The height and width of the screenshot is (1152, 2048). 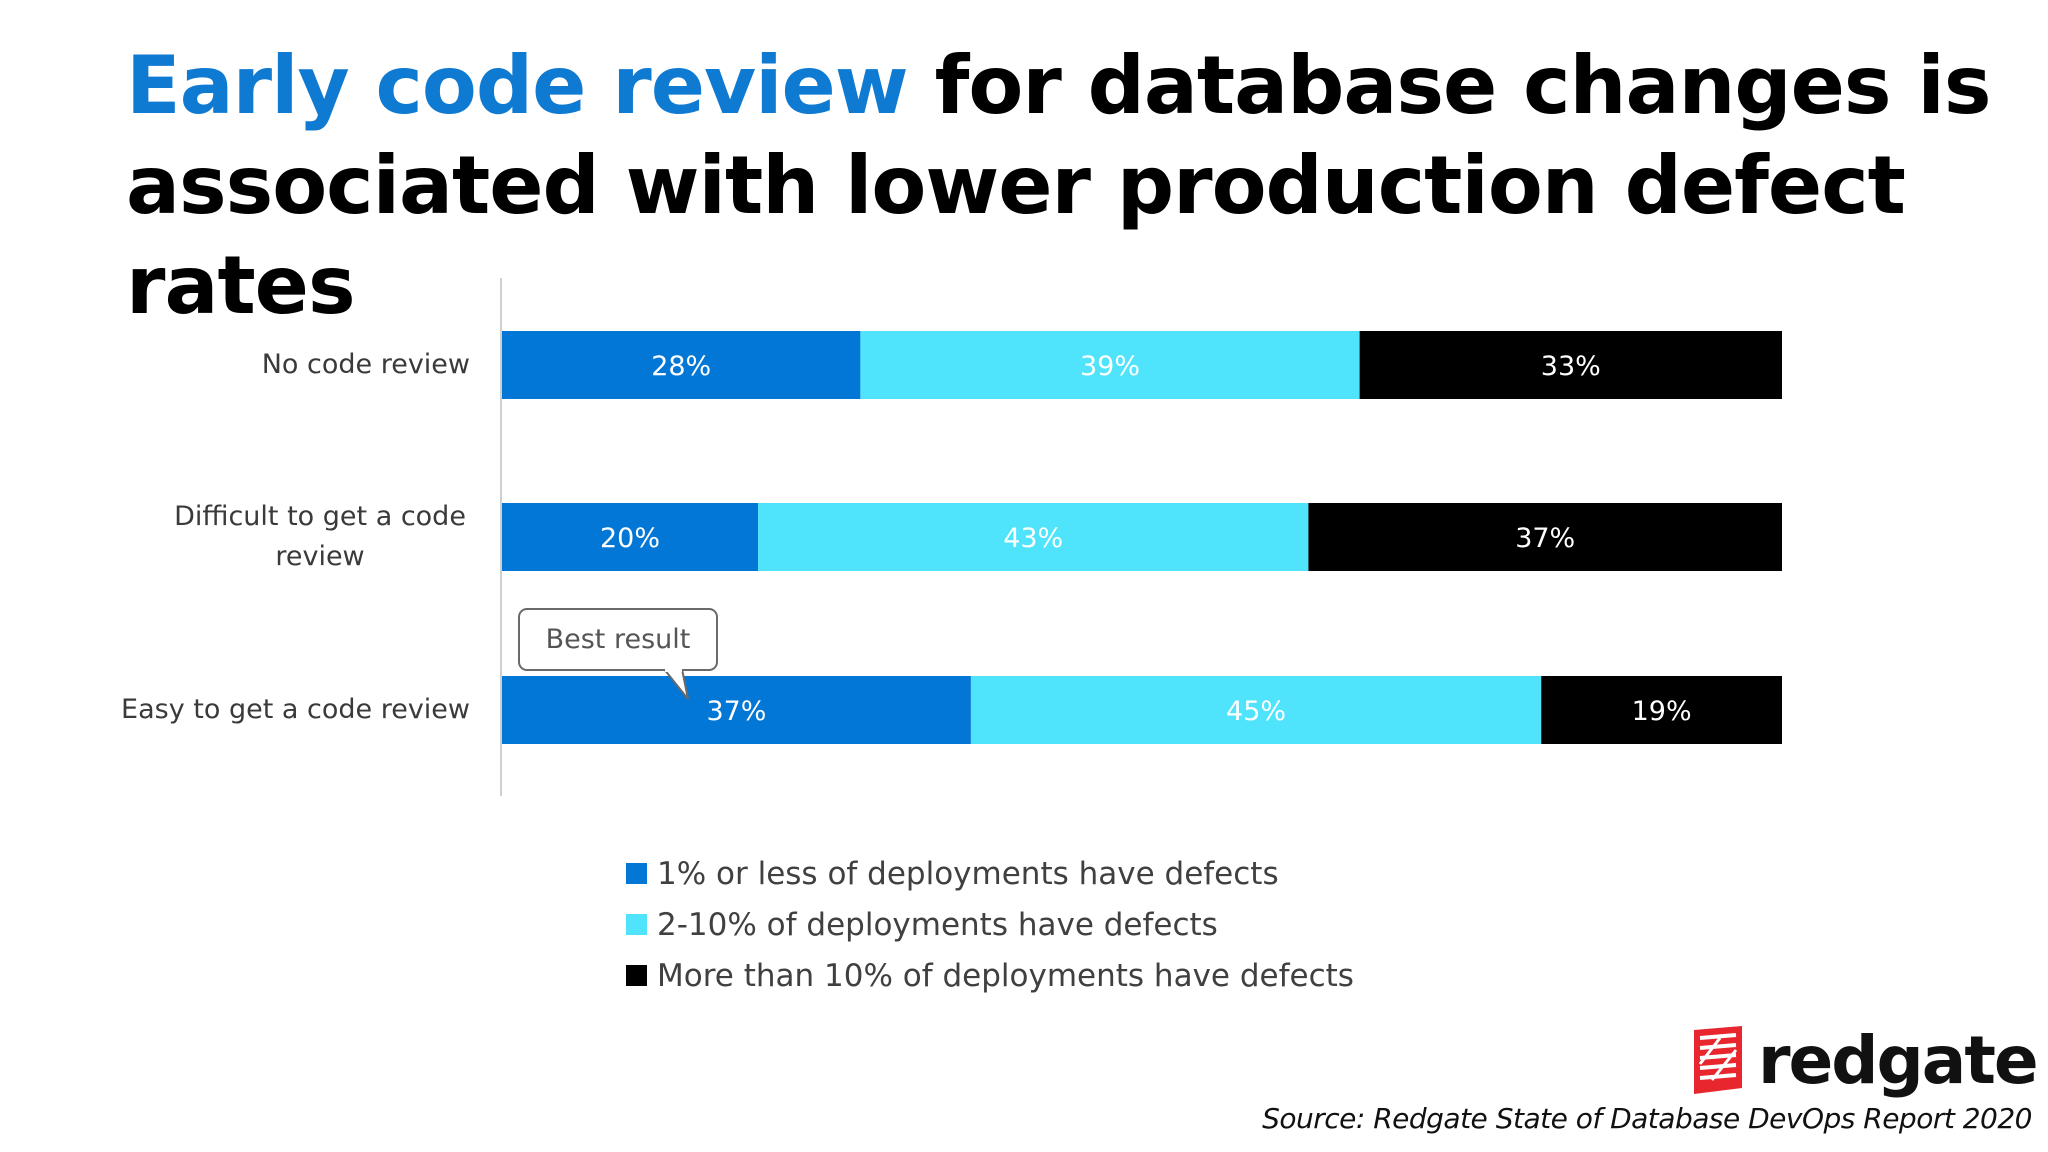 I want to click on data-label: 19%, so click(x=1662, y=711).